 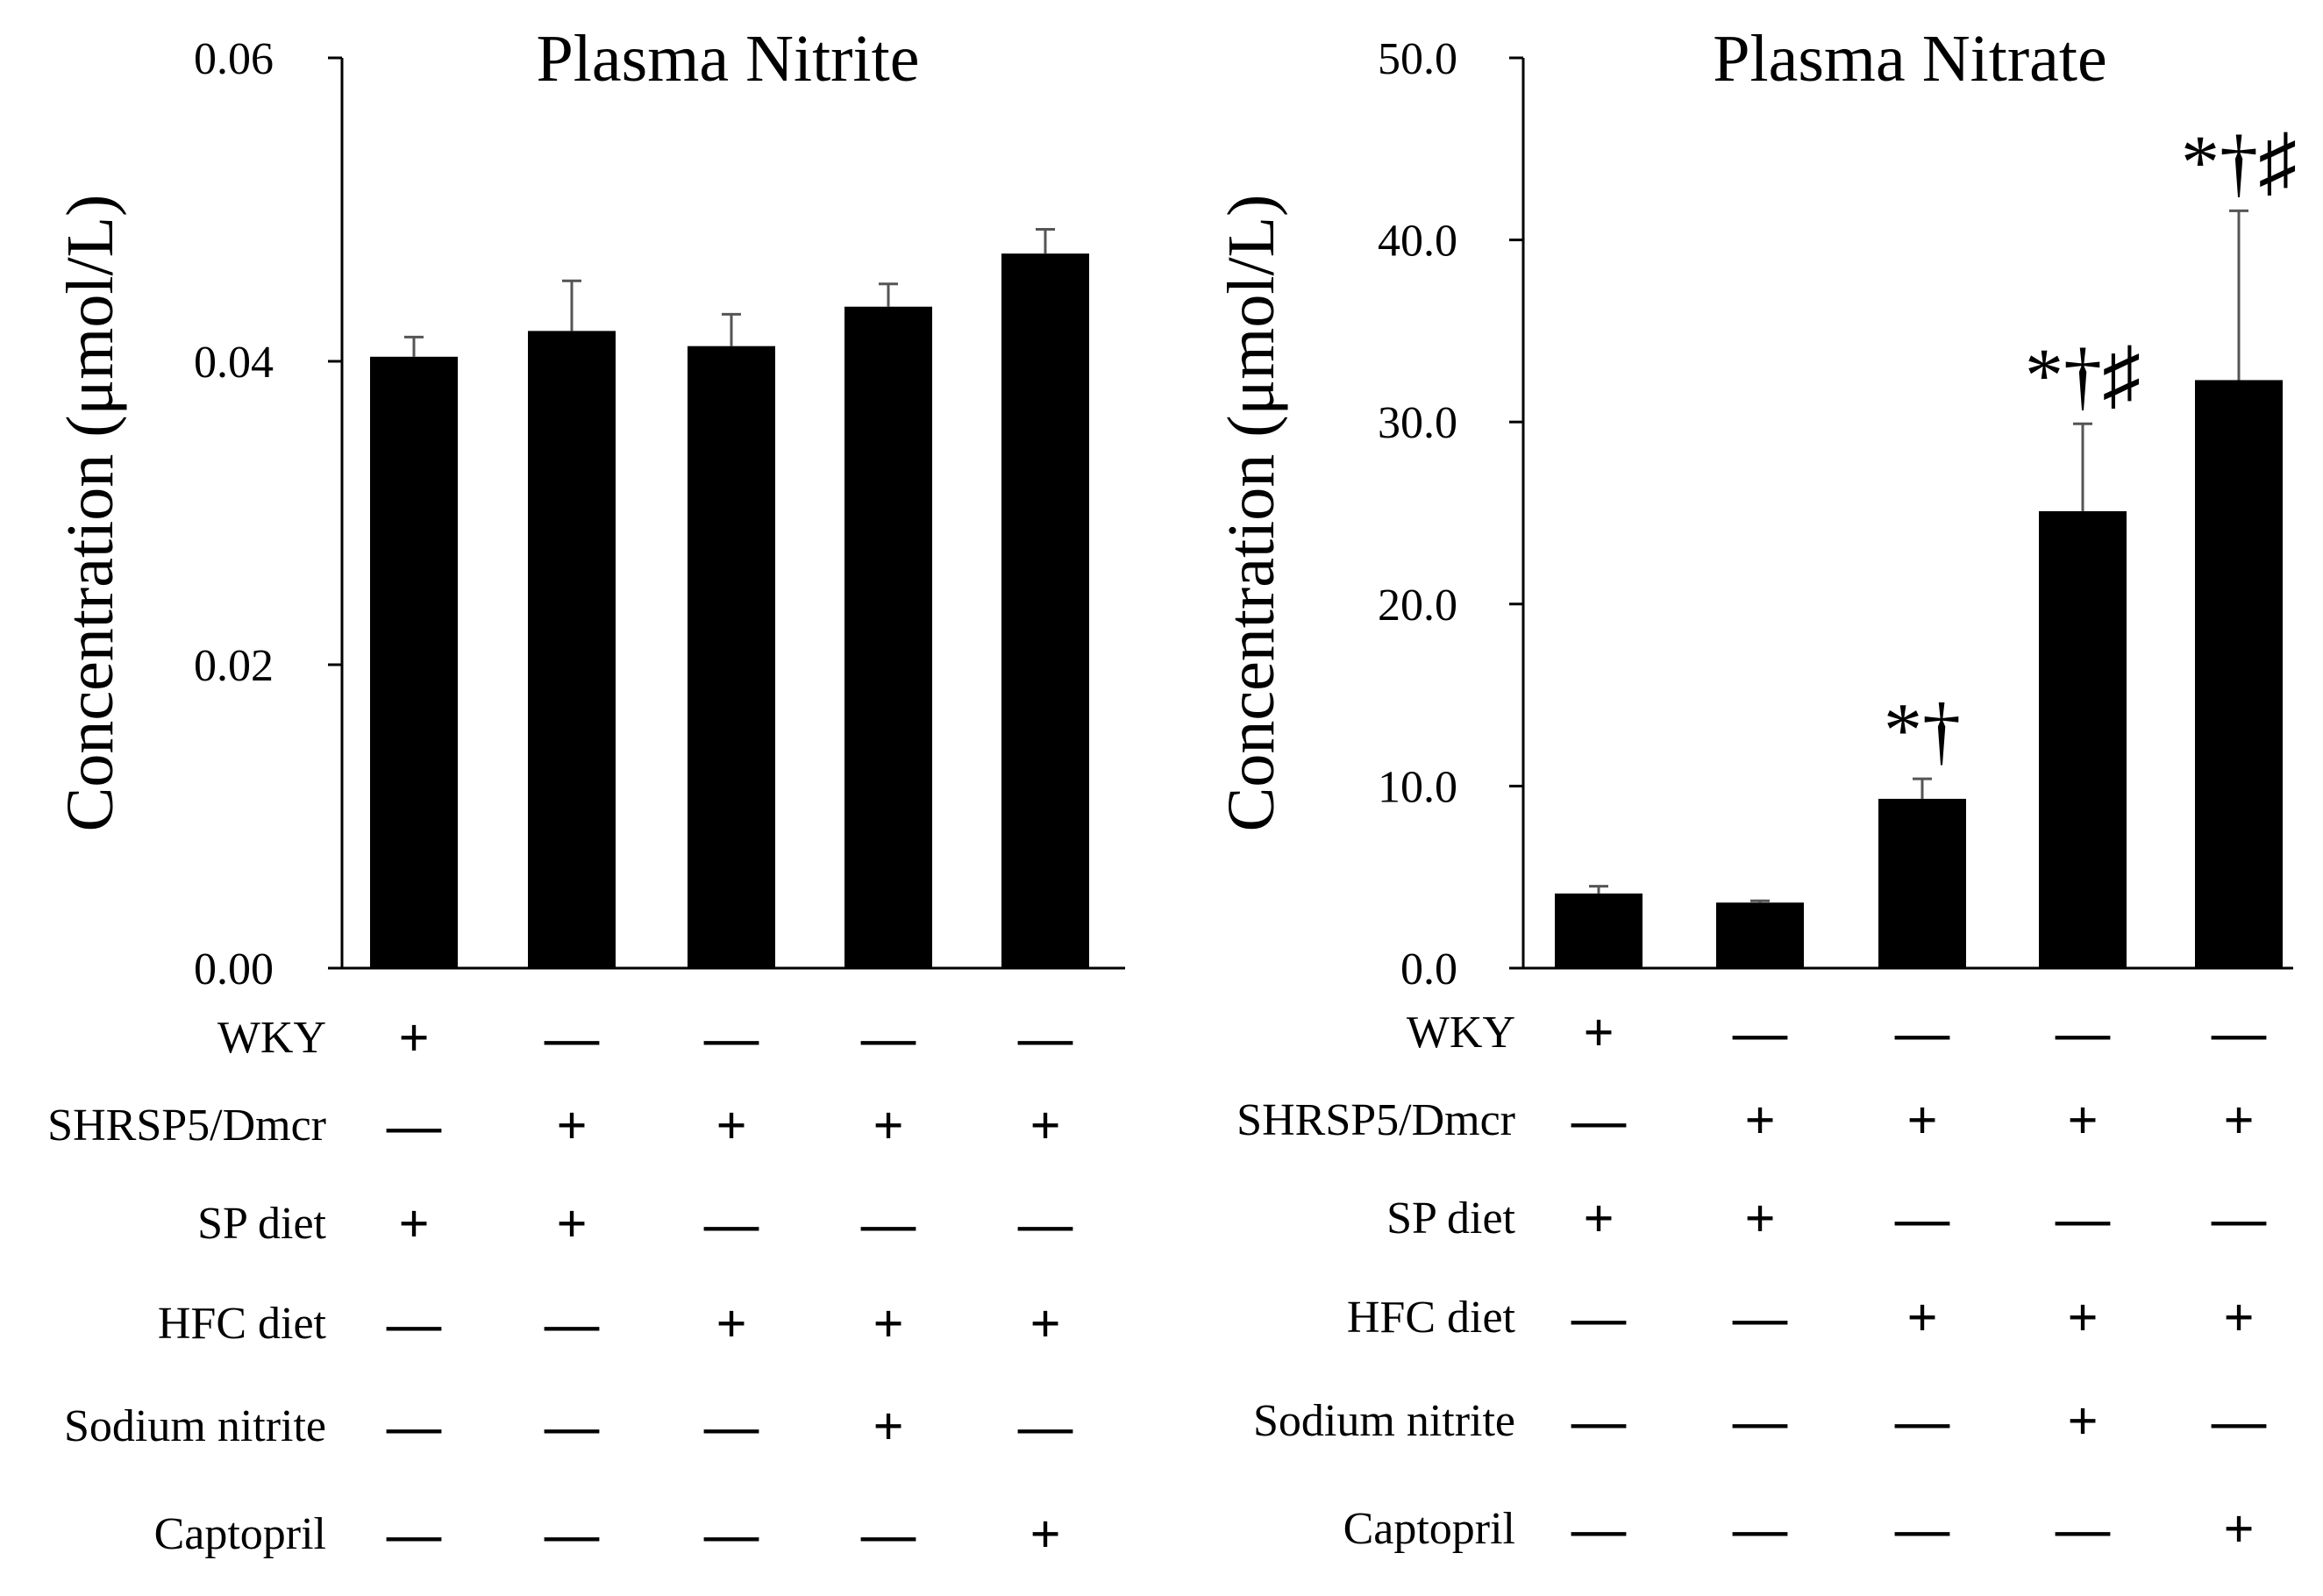 What do you see at coordinates (728, 59) in the screenshot?
I see `chart-title: Plasma Nitrite` at bounding box center [728, 59].